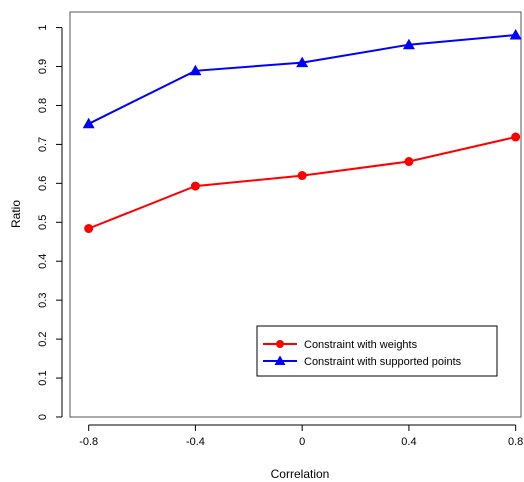 The image size is (524, 482). Describe the element at coordinates (43, 222) in the screenshot. I see `y-tick-label: 0.5` at that location.